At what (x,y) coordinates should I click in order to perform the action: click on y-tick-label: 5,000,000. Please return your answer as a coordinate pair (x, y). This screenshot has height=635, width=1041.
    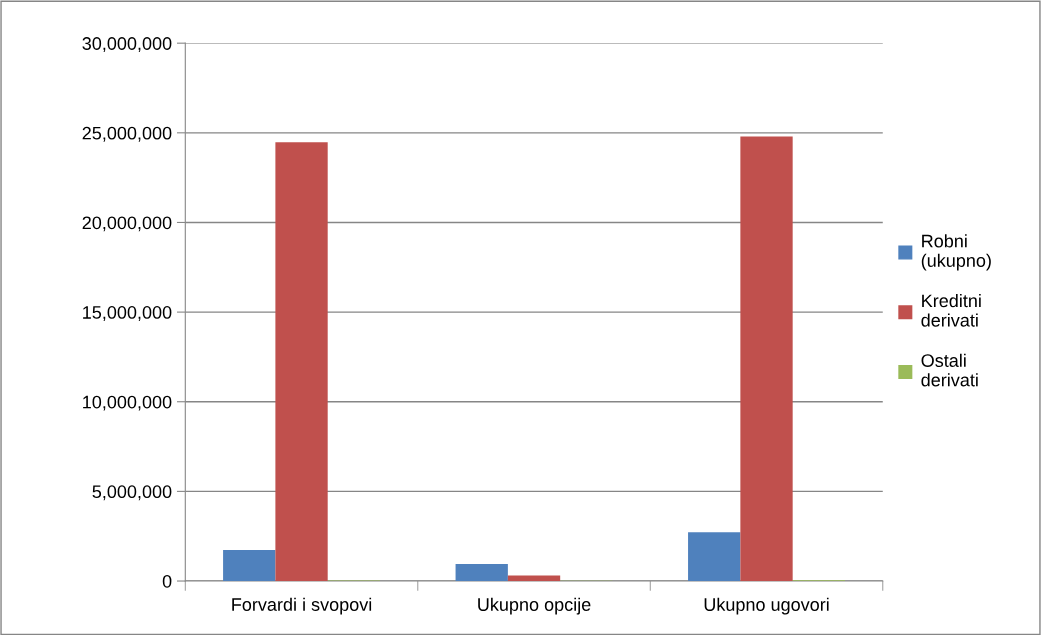
    Looking at the image, I should click on (132, 493).